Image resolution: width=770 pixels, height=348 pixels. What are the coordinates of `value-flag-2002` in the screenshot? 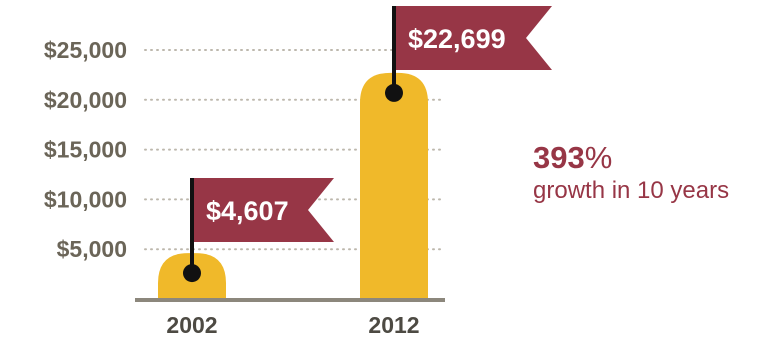 It's located at (264, 210).